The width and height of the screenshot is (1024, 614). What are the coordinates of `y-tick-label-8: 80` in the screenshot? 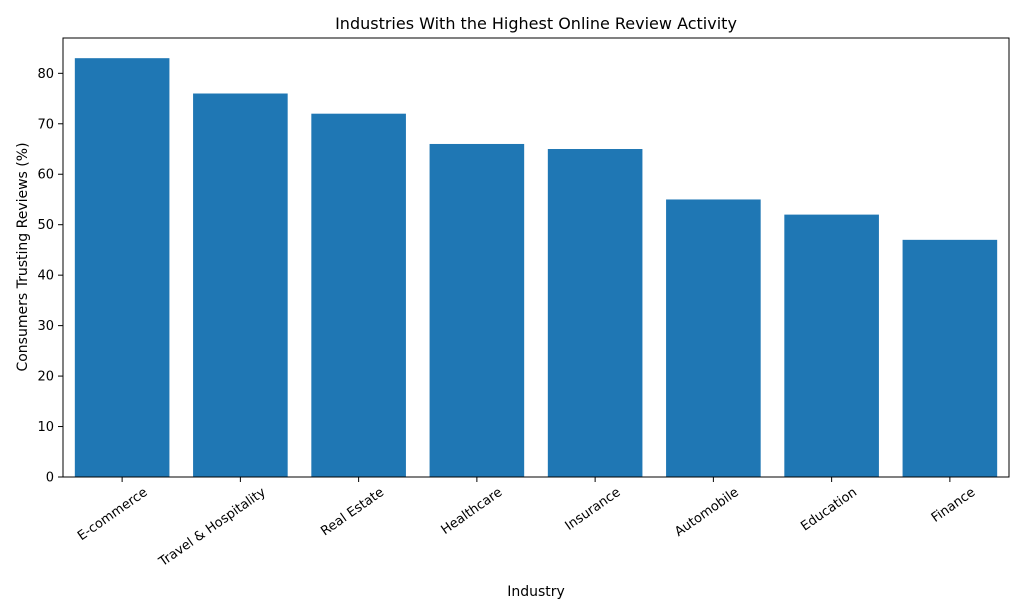 It's located at (45, 74).